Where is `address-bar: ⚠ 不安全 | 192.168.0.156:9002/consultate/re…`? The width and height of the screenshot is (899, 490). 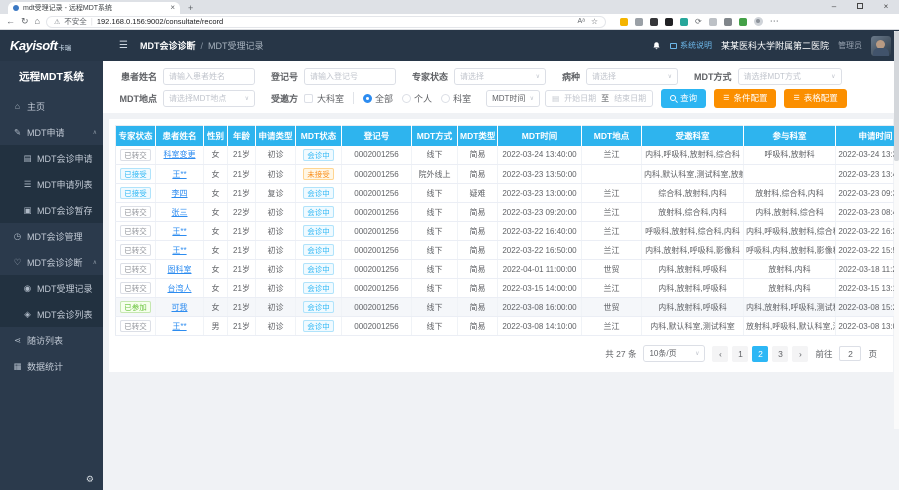
address-bar: ⚠ 不安全 | 192.168.0.156:9002/consultate/re… is located at coordinates (325, 21).